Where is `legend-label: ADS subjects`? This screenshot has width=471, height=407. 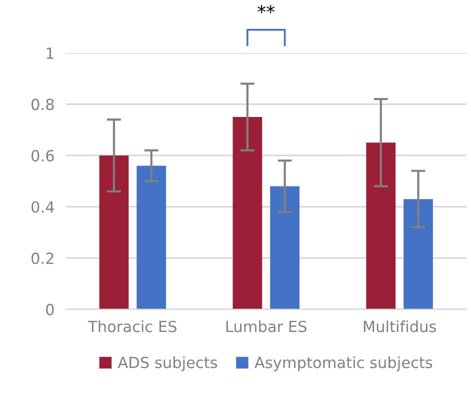 legend-label: ADS subjects is located at coordinates (168, 364).